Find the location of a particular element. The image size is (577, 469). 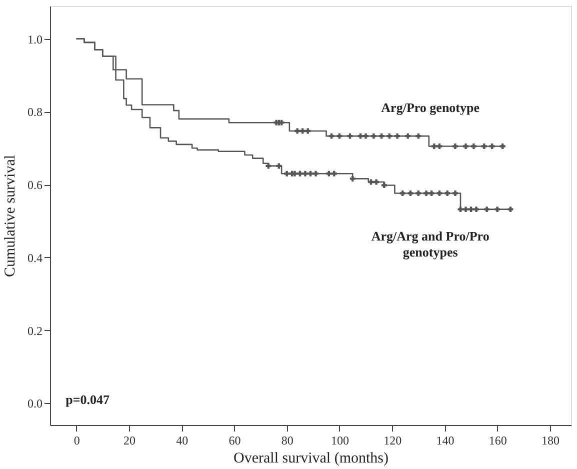

y-tick-label: 0.4 is located at coordinates (35, 257).